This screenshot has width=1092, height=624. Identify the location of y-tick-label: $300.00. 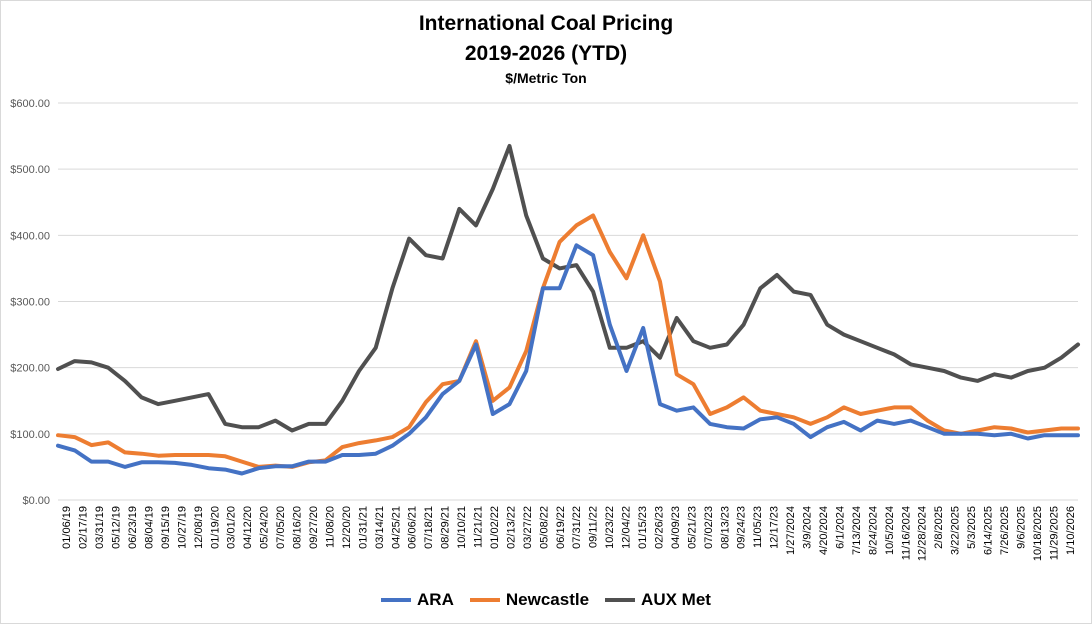
(30, 303).